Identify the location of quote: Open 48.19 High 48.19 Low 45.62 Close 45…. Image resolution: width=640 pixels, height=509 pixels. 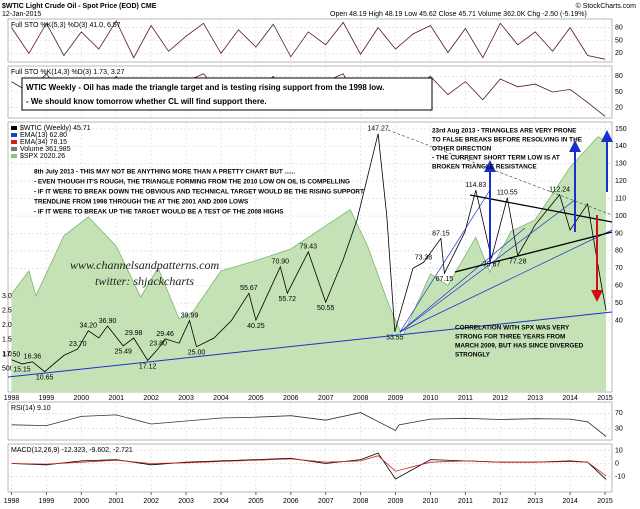
(458, 14).